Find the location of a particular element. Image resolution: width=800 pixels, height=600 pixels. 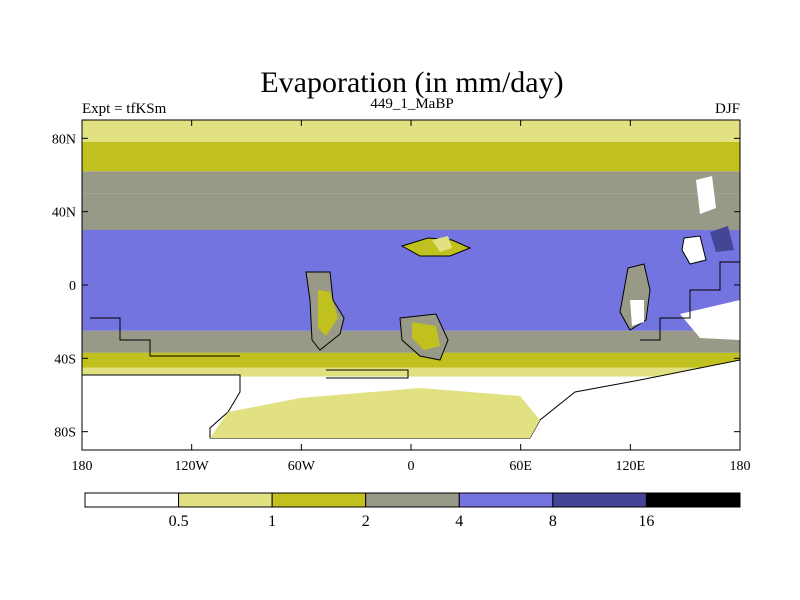

y-tick-label: 0 is located at coordinates (72, 286).